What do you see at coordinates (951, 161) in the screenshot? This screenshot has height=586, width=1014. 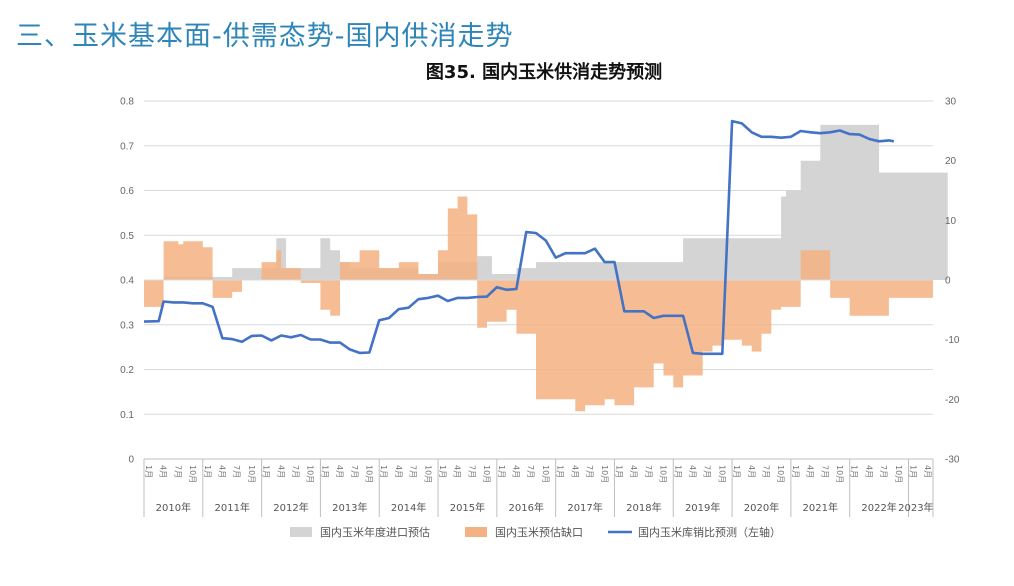 I see `right-axis-tick-label: 20` at bounding box center [951, 161].